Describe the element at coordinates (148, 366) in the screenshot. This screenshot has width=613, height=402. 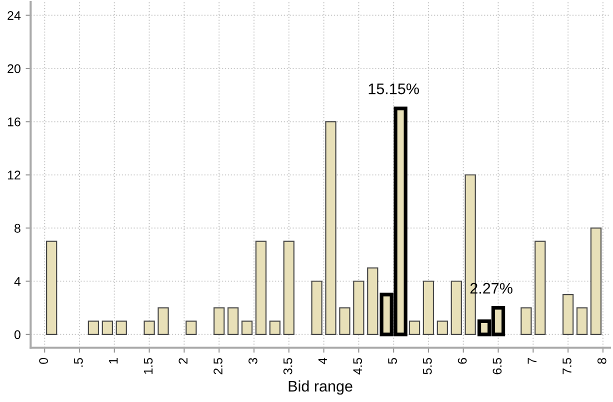
I see `x-tick-label: 1.5` at that location.